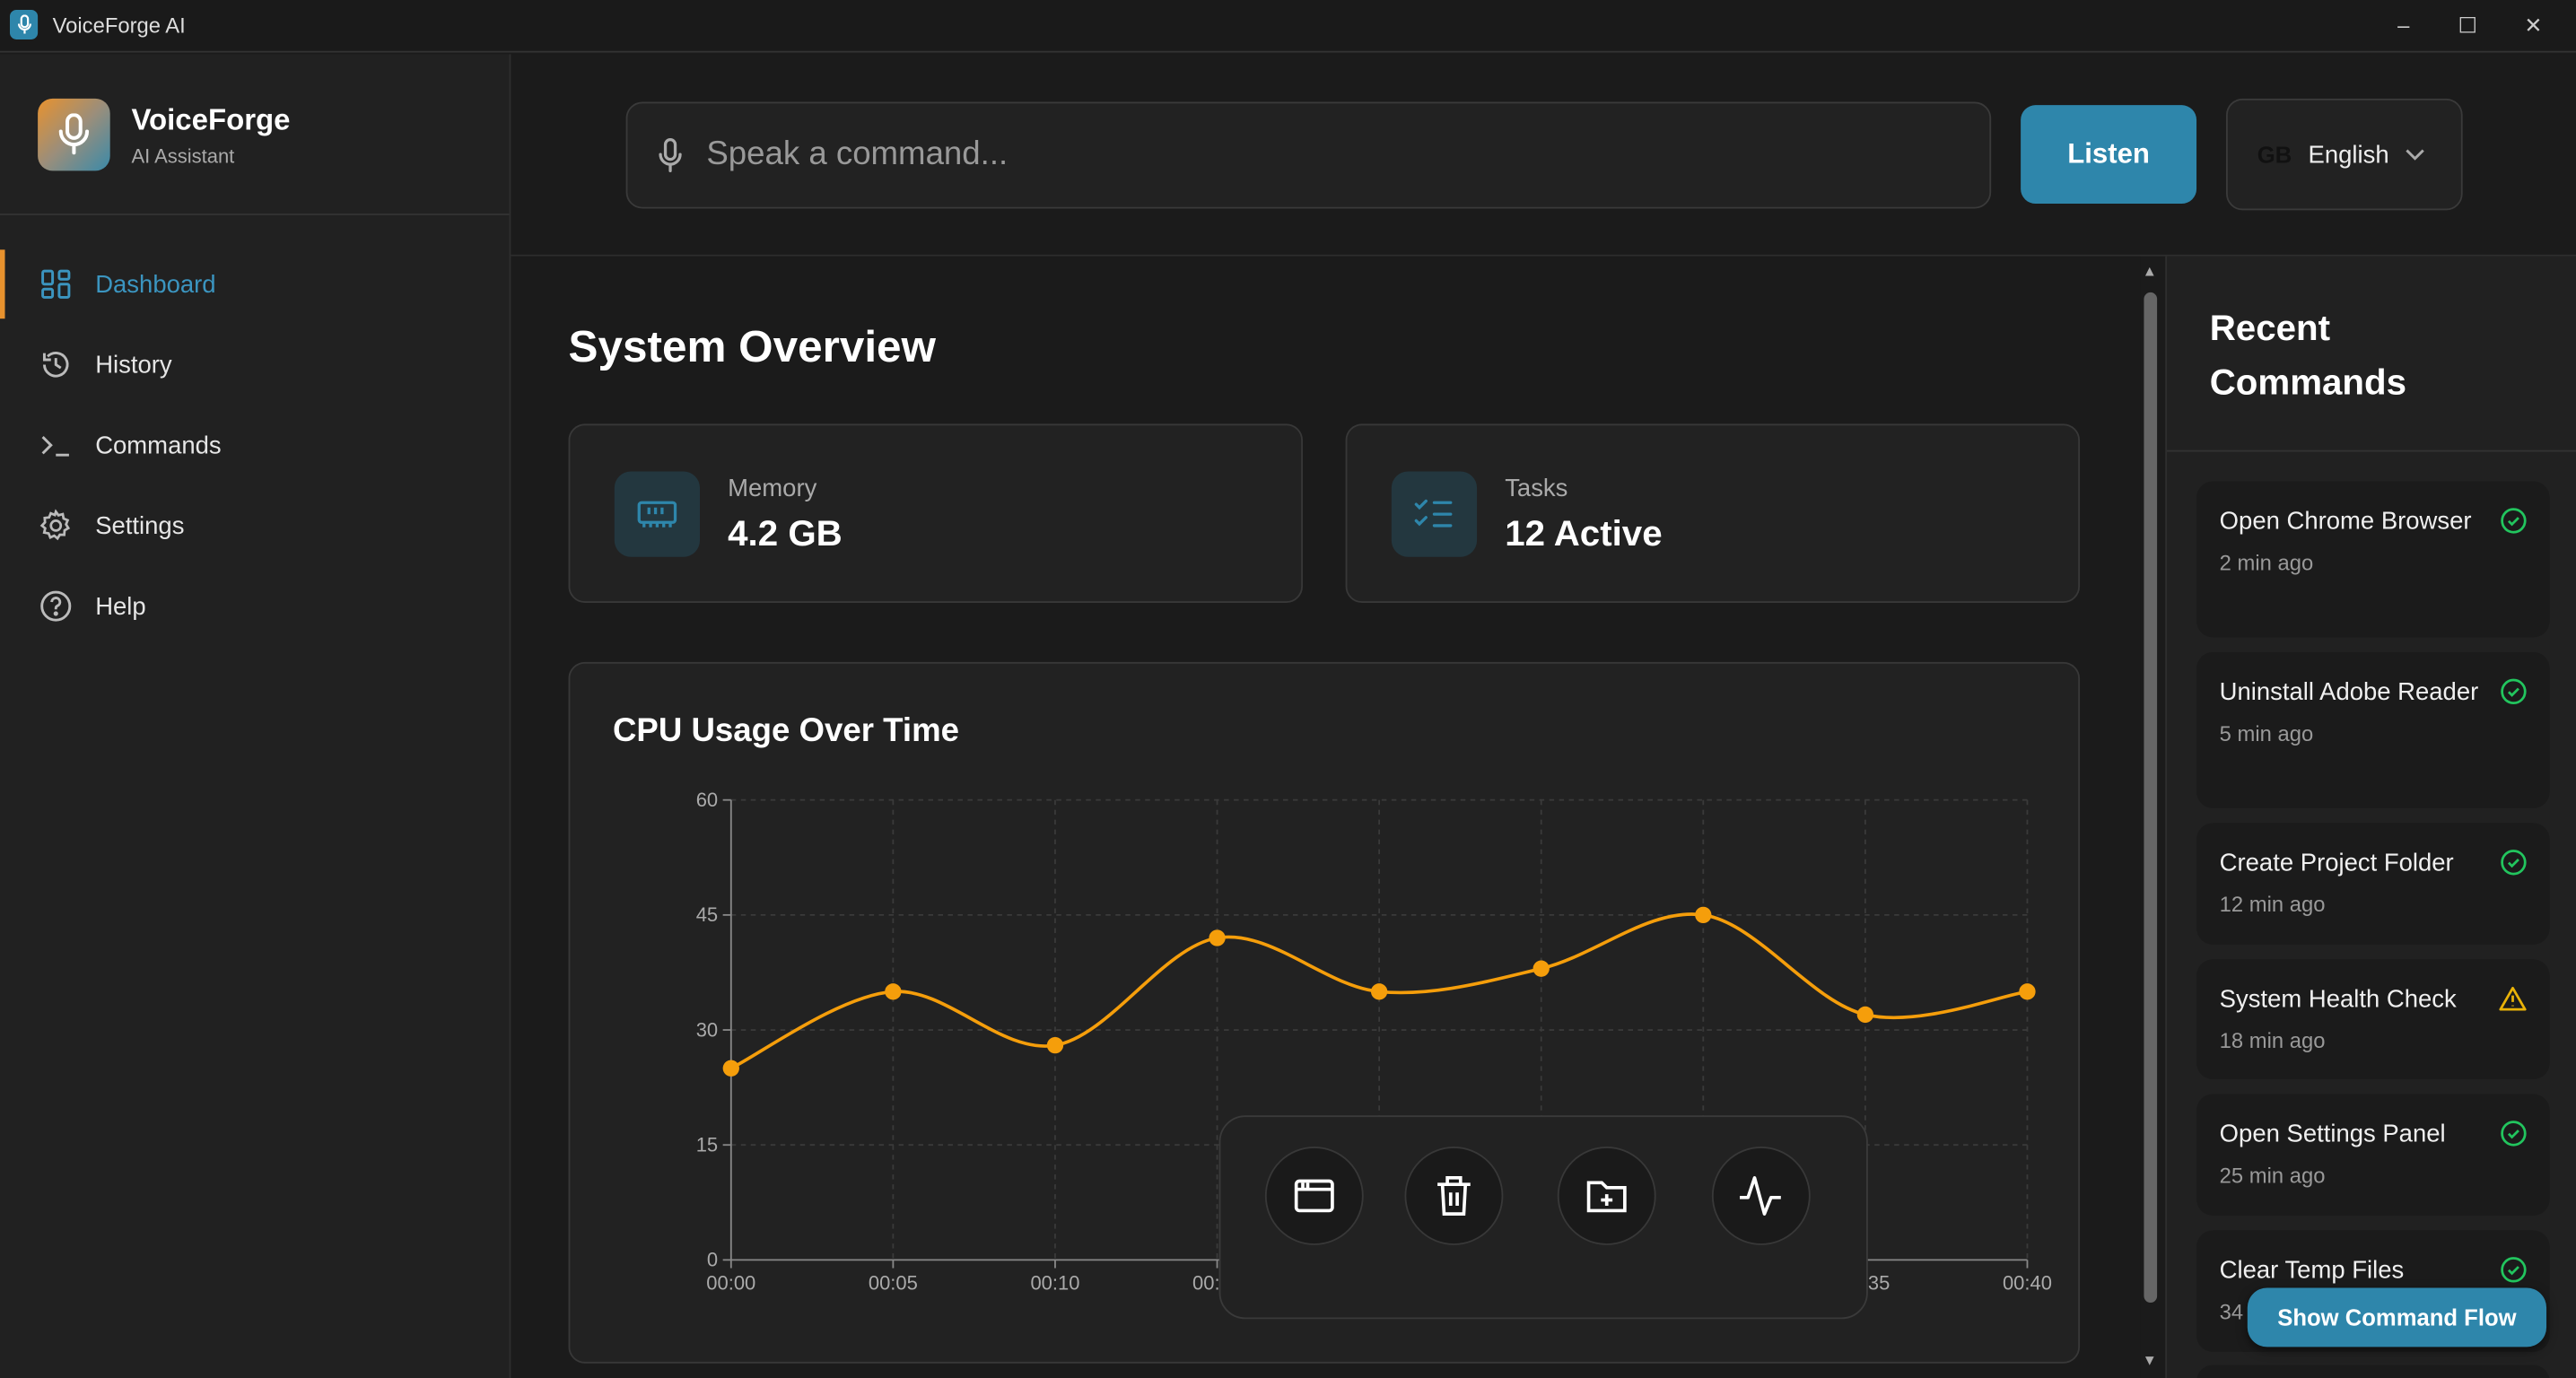  Describe the element at coordinates (936, 513) in the screenshot. I see `memory-card: Memory 4.2 GB` at that location.